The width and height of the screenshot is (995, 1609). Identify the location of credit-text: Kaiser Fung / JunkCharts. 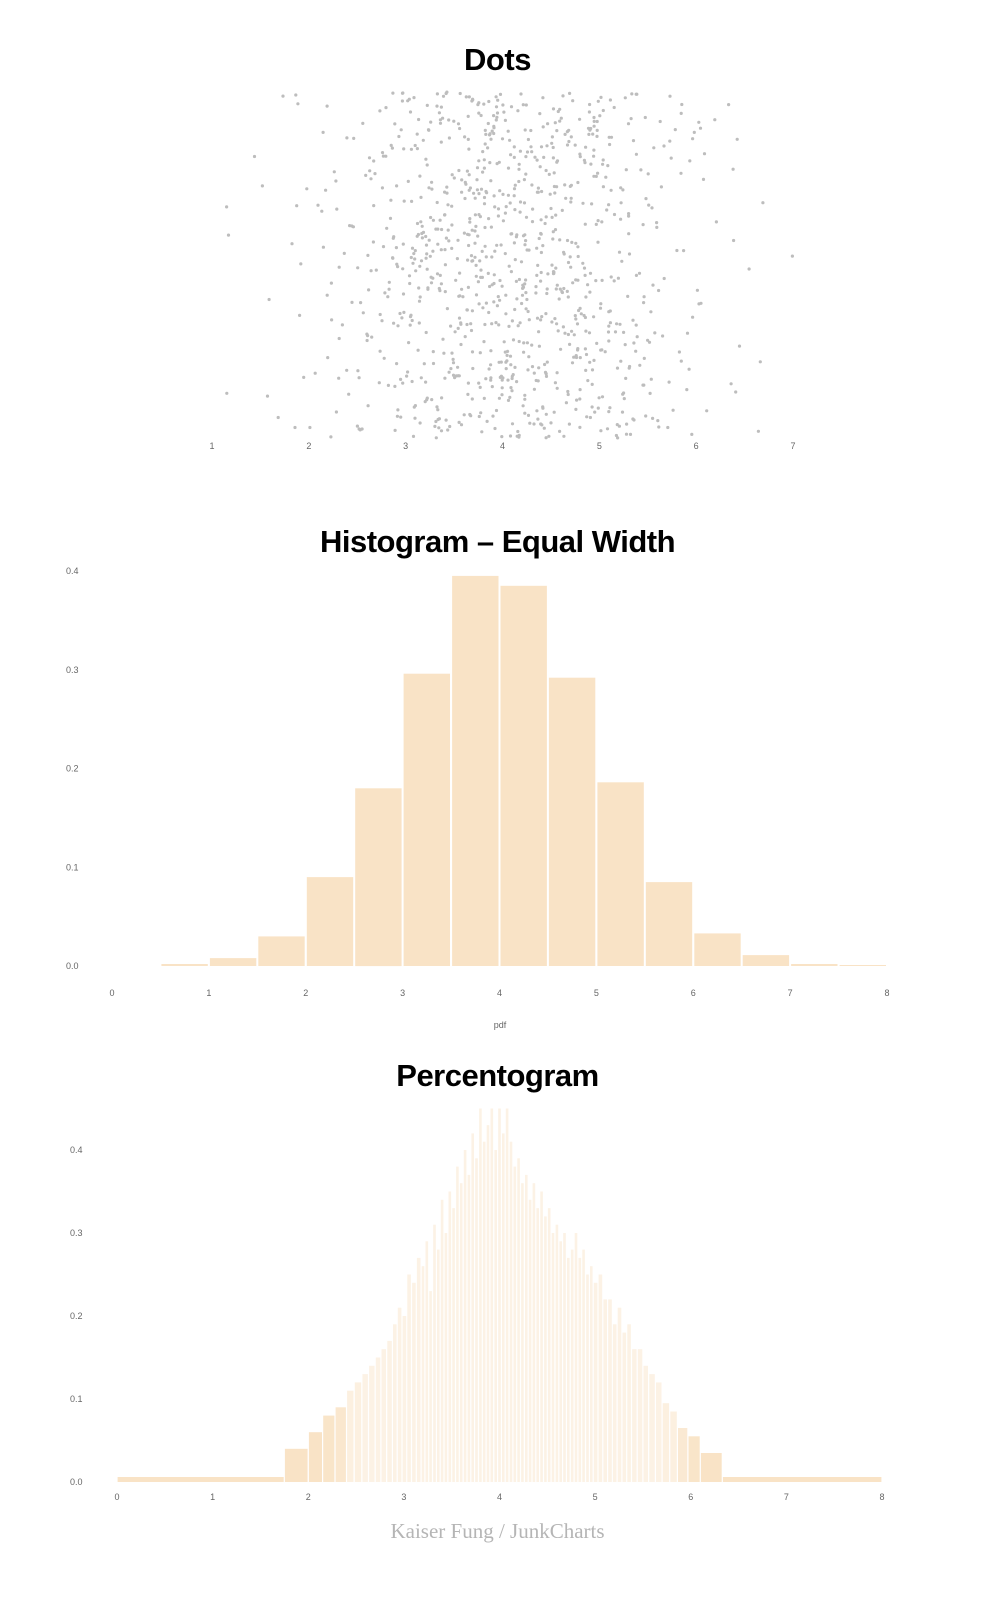
(497, 1531).